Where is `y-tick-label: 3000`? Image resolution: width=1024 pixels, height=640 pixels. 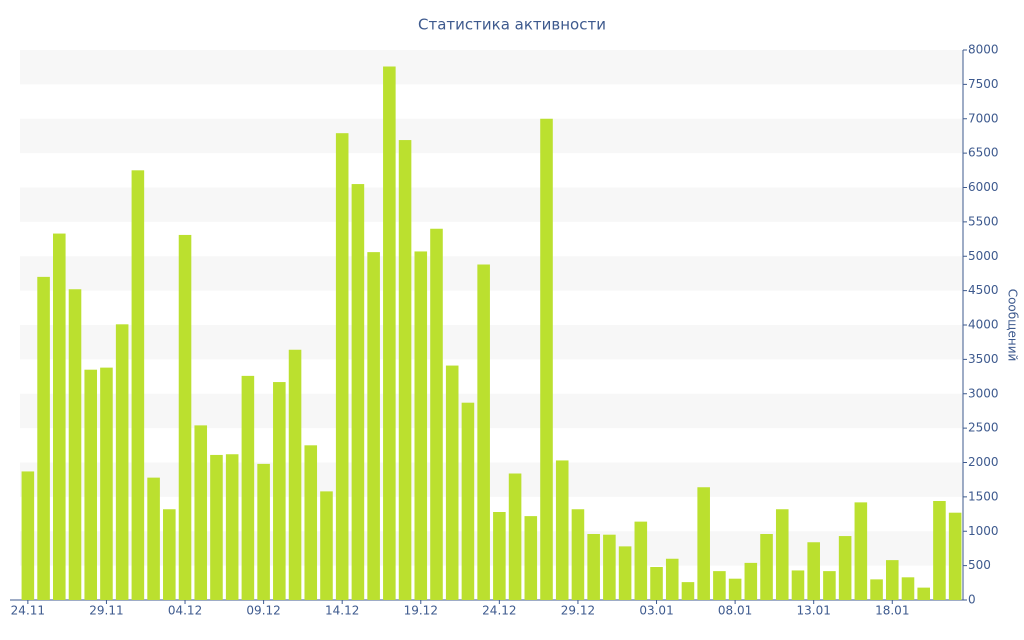
y-tick-label: 3000 is located at coordinates (983, 393).